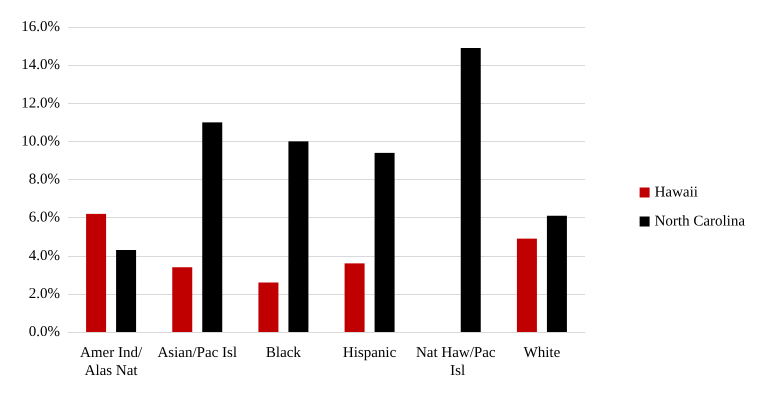  What do you see at coordinates (44, 332) in the screenshot?
I see `y-tick-label: 0.0%` at bounding box center [44, 332].